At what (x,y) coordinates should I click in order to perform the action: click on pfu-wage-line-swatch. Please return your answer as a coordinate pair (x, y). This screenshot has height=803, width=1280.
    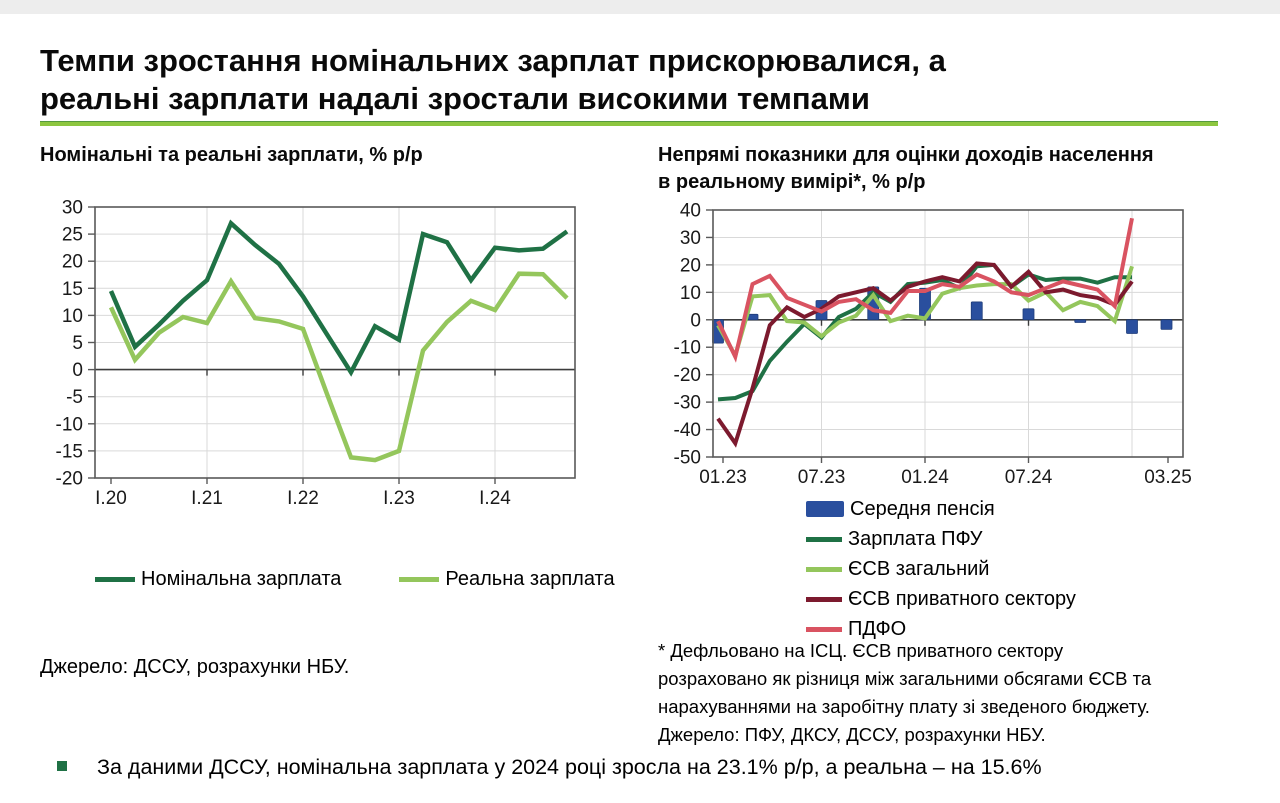
    Looking at the image, I should click on (824, 539).